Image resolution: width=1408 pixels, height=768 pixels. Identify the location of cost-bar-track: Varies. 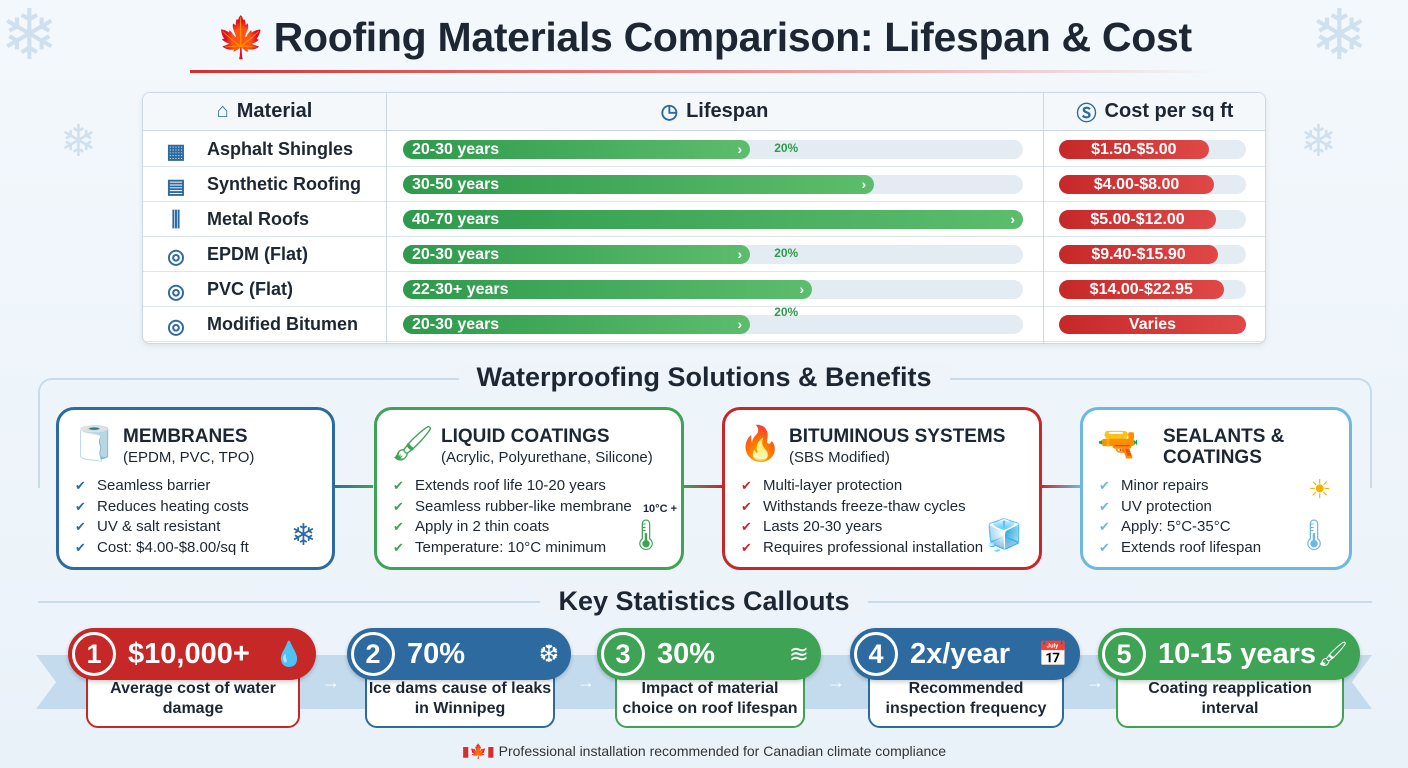
(1152, 324).